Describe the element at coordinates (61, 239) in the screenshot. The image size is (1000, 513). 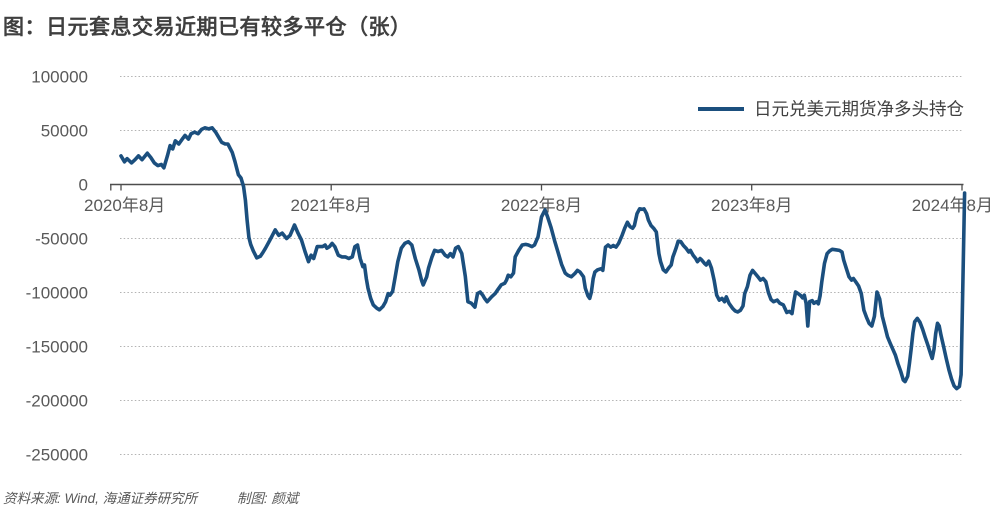
I see `y-axis-tick-label: -50000` at that location.